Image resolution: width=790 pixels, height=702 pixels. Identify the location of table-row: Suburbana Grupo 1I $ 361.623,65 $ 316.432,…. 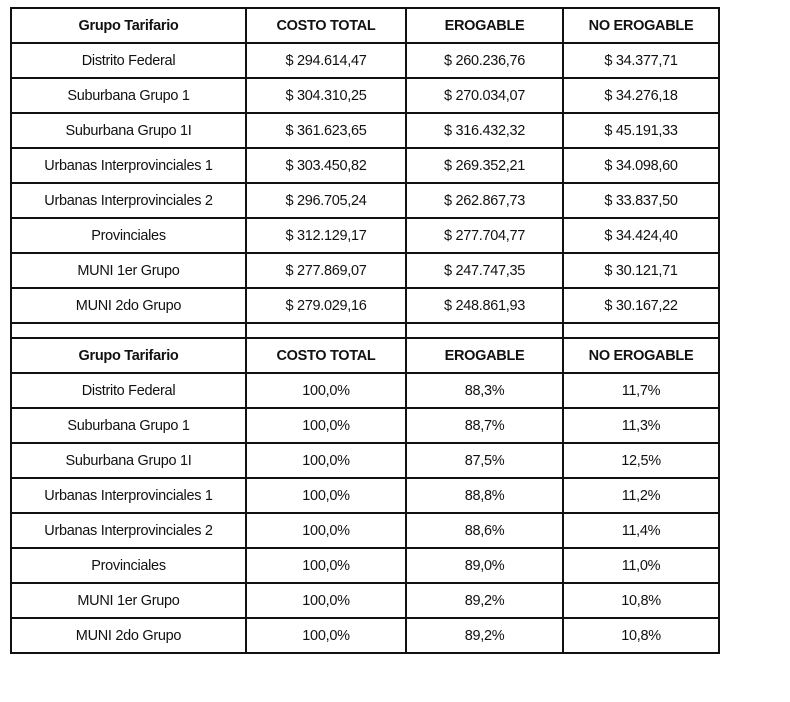
(365, 130).